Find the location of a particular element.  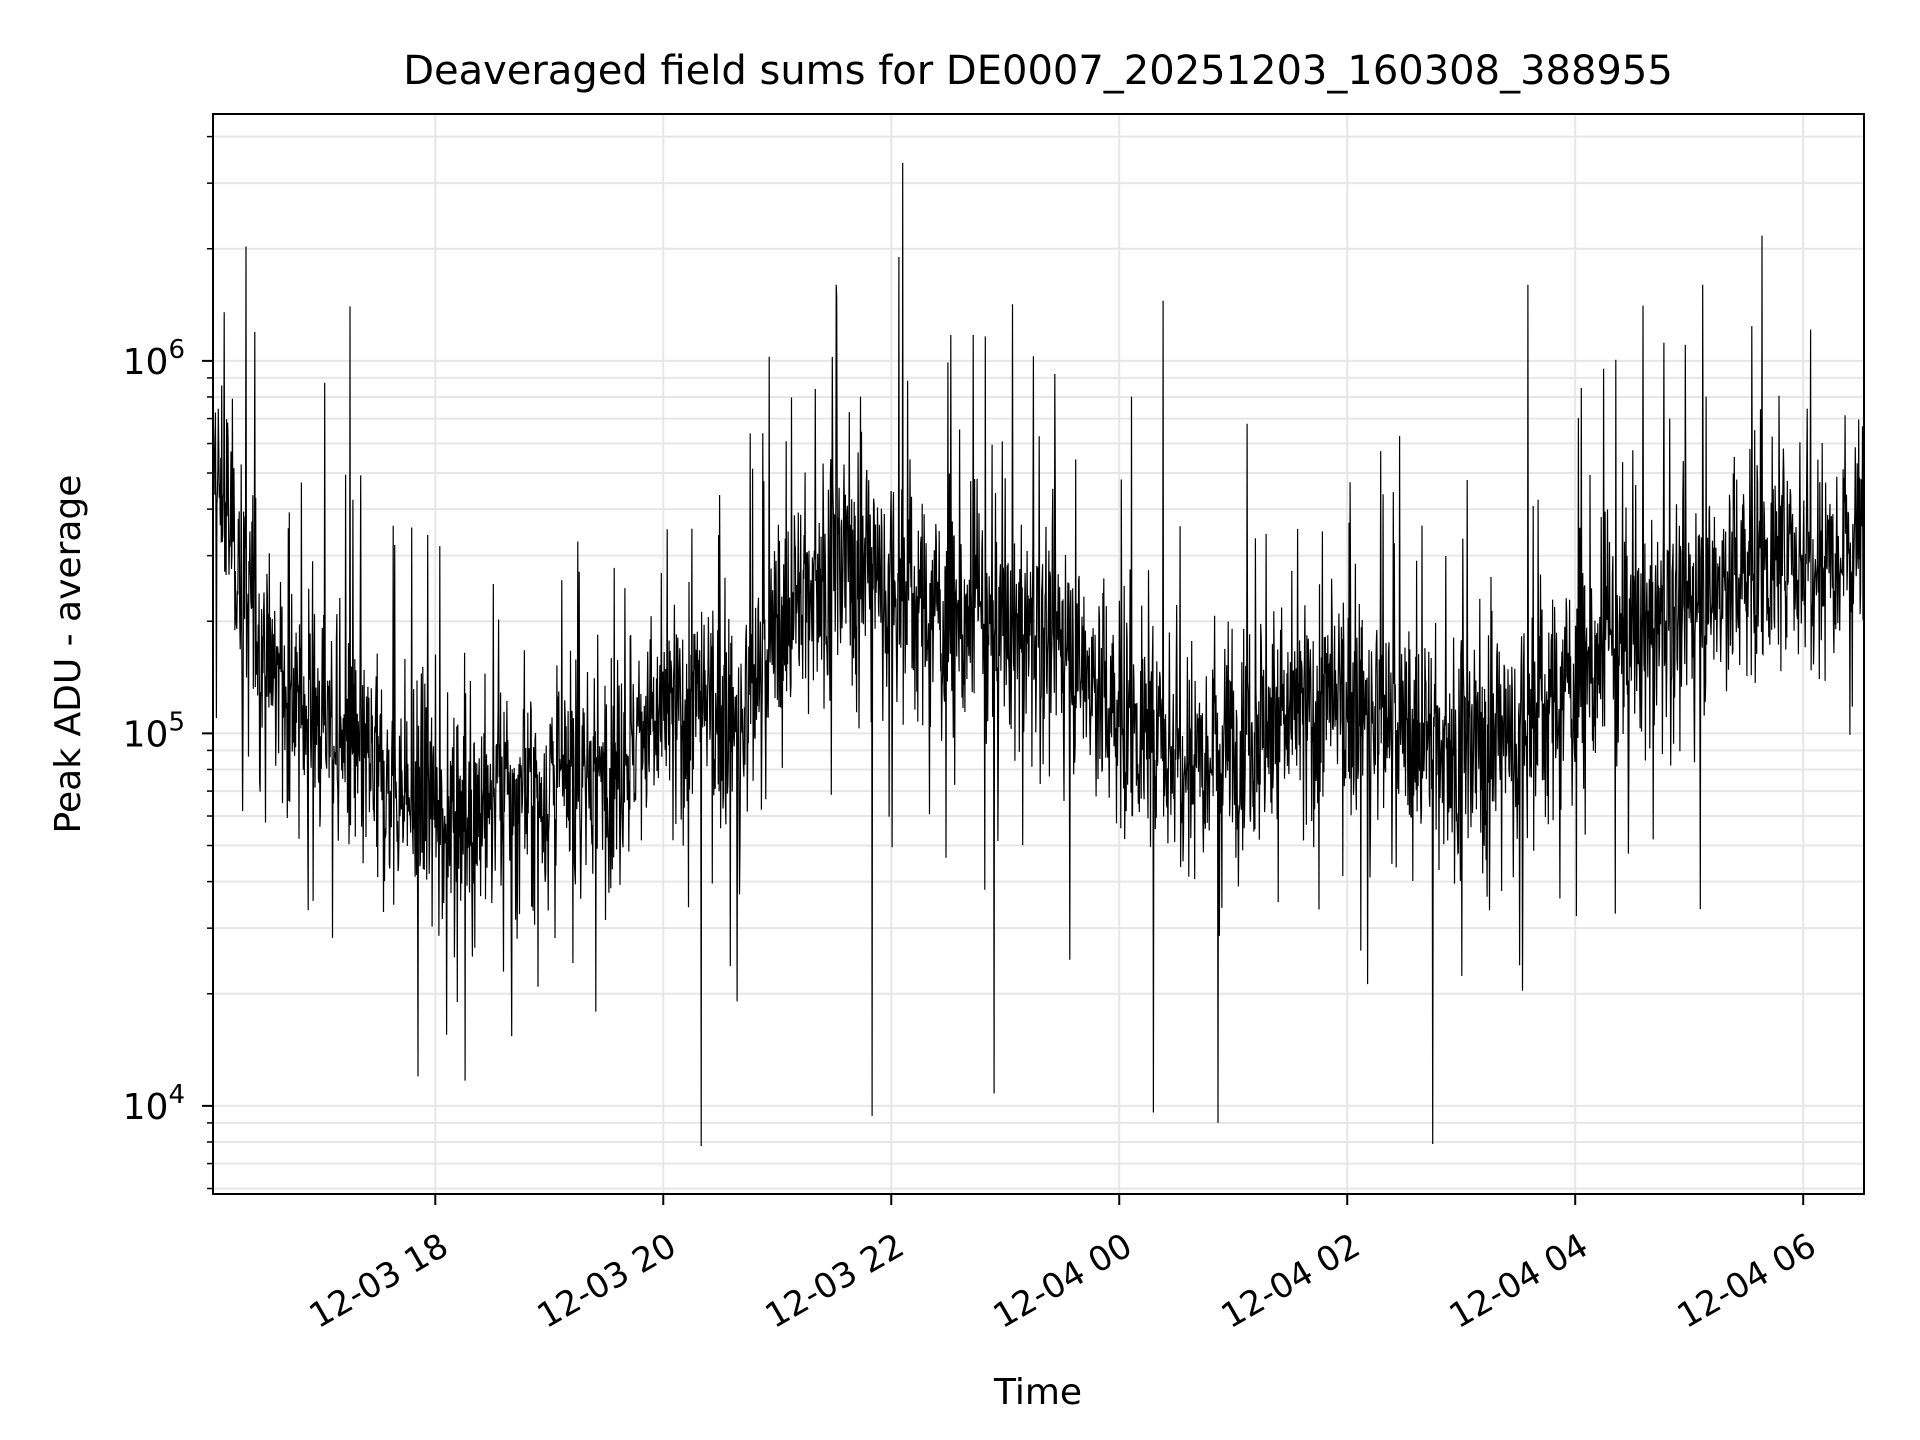

y-axis-label: Peak ADU - average is located at coordinates (68, 654).